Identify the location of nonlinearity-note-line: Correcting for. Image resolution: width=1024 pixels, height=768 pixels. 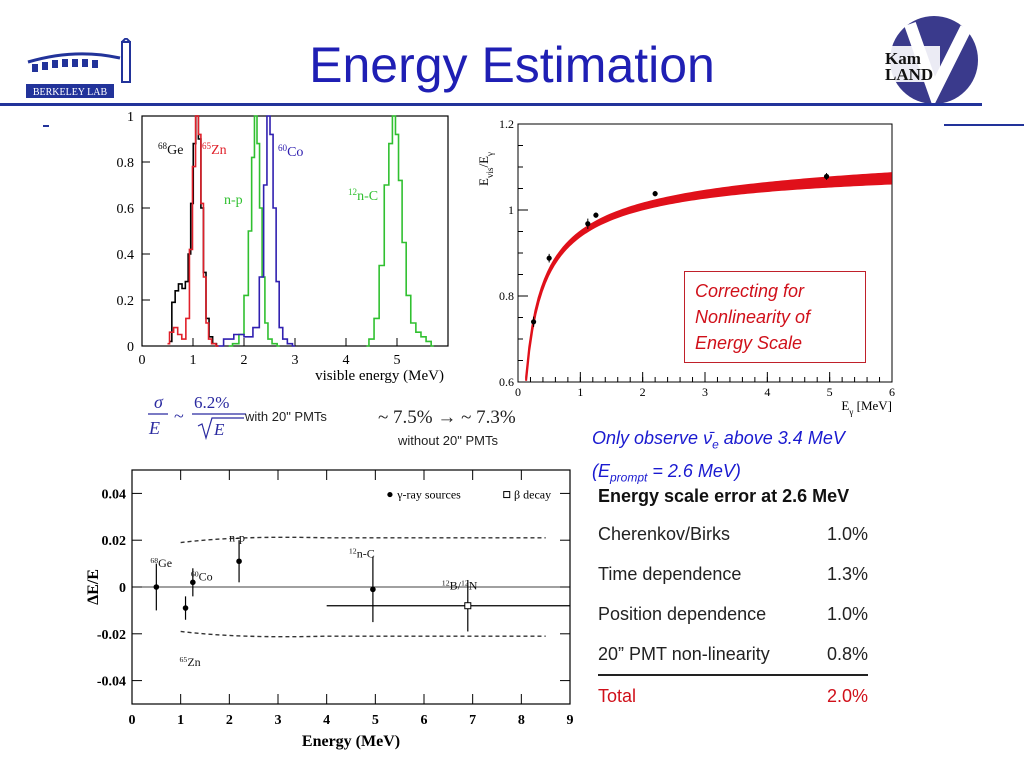
(750, 291).